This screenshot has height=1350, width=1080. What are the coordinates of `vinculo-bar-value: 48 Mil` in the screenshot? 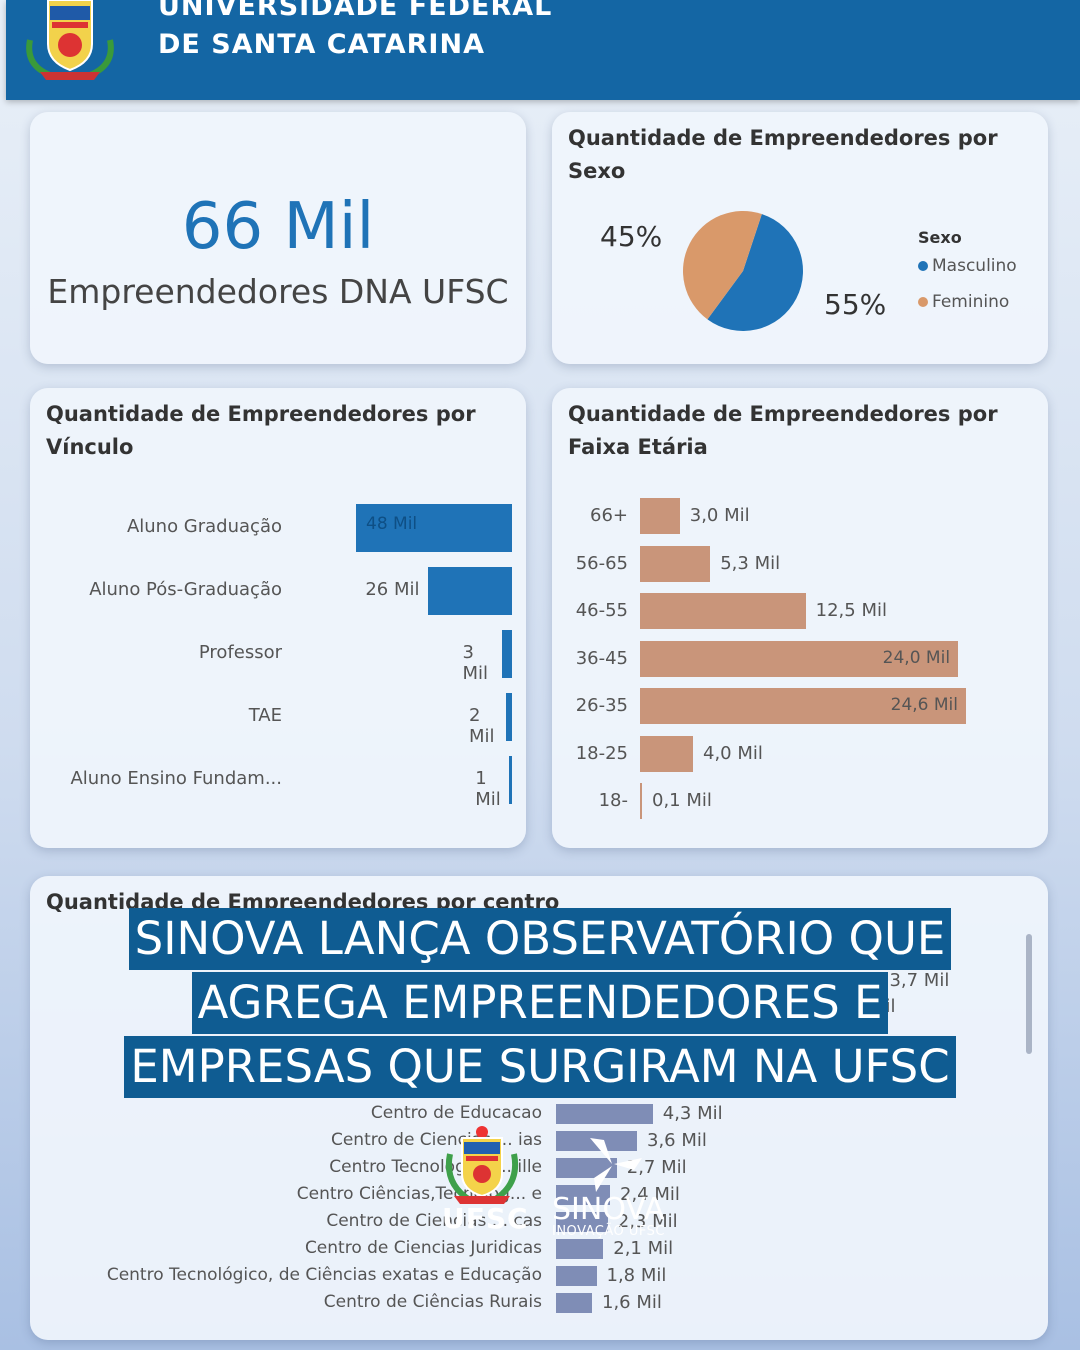 It's located at (392, 524).